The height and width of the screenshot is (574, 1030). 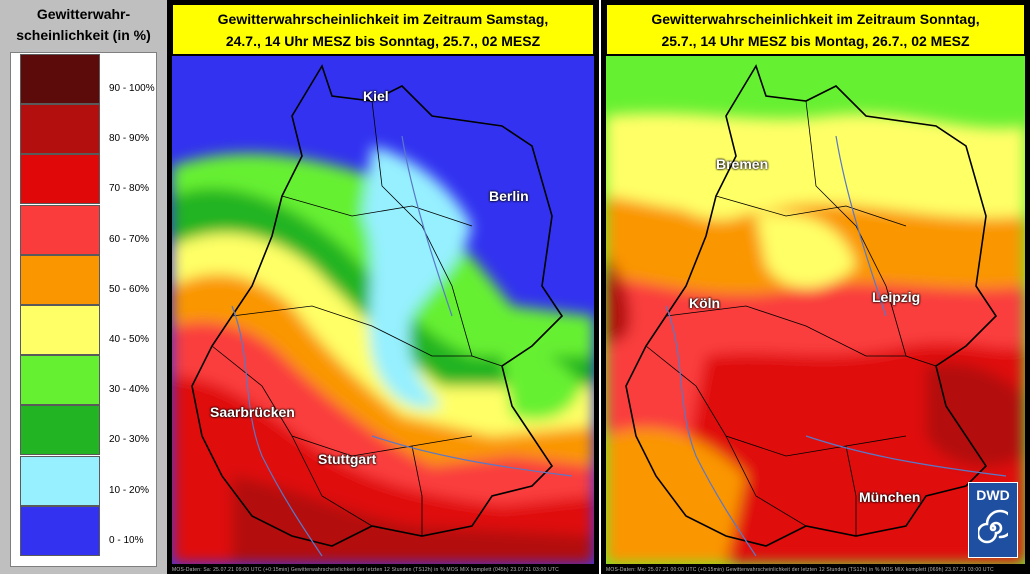 What do you see at coordinates (347, 459) in the screenshot?
I see `city-label-stuttgart: Stuttgart` at bounding box center [347, 459].